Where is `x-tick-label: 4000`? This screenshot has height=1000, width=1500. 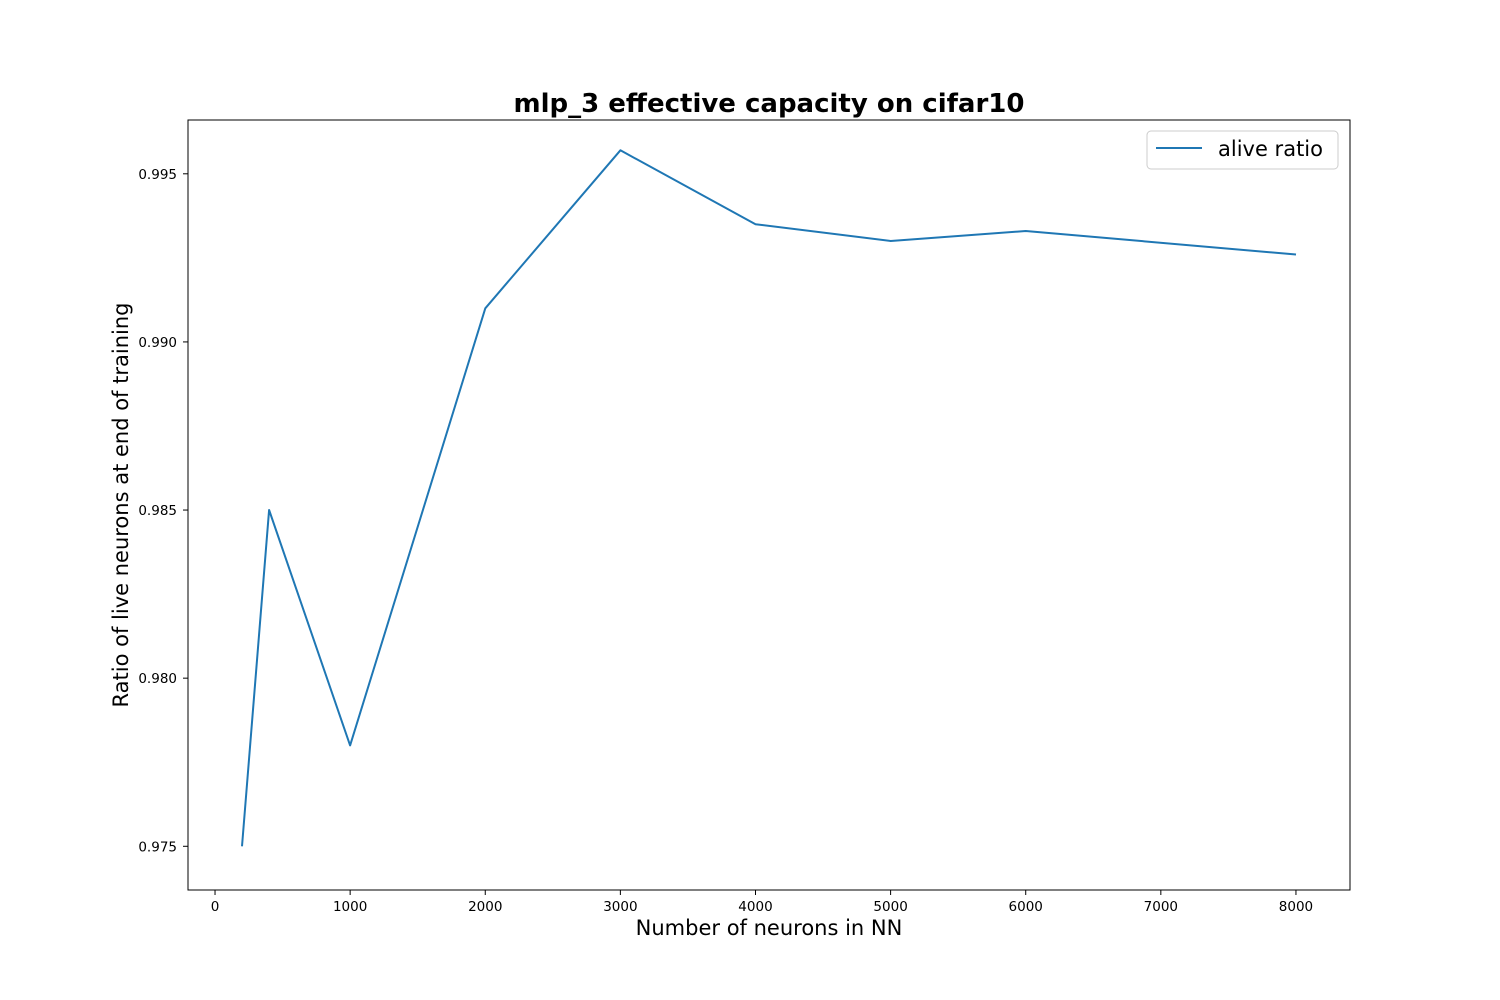
x-tick-label: 4000 is located at coordinates (755, 907).